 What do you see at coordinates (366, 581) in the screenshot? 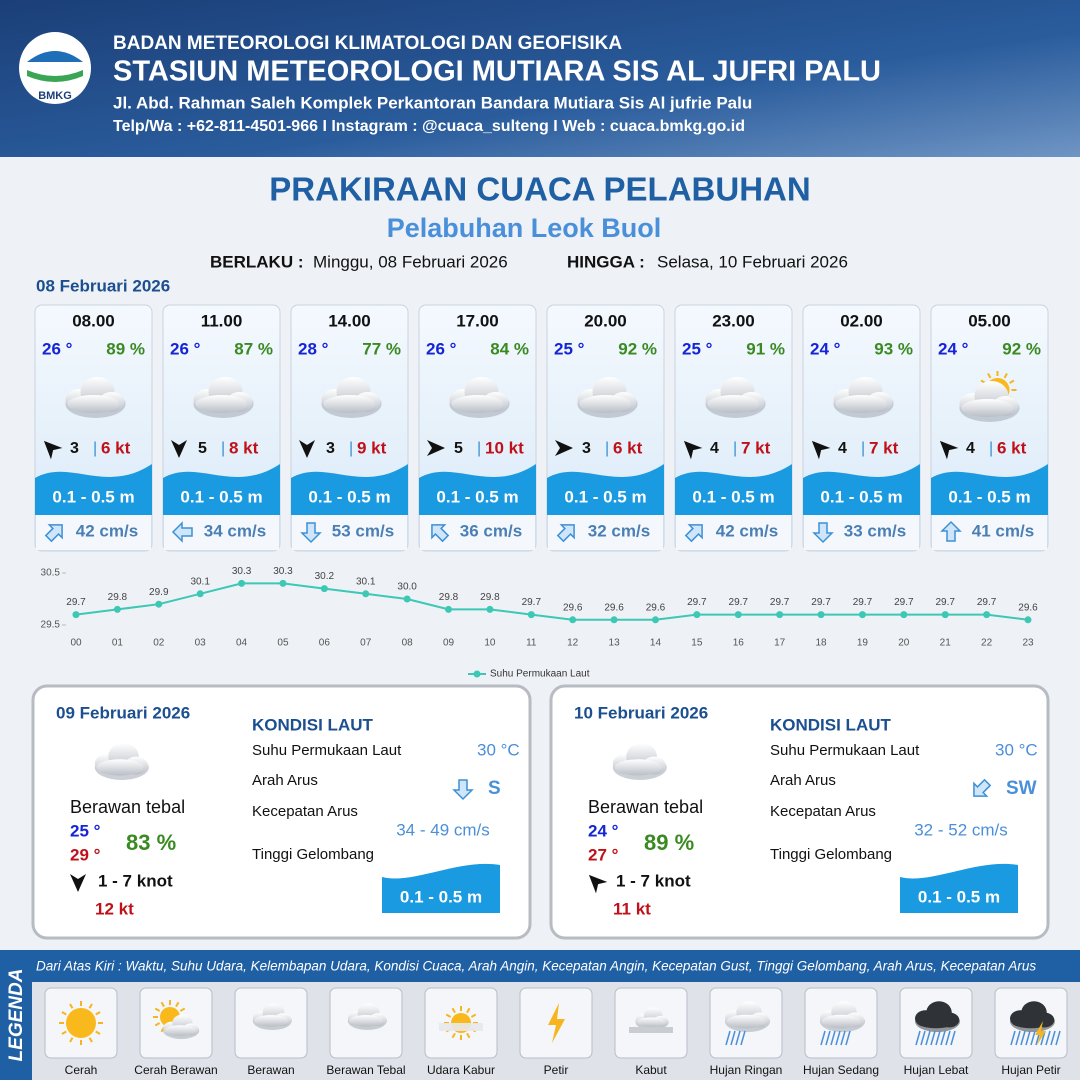
I see `data-label: 30.1` at bounding box center [366, 581].